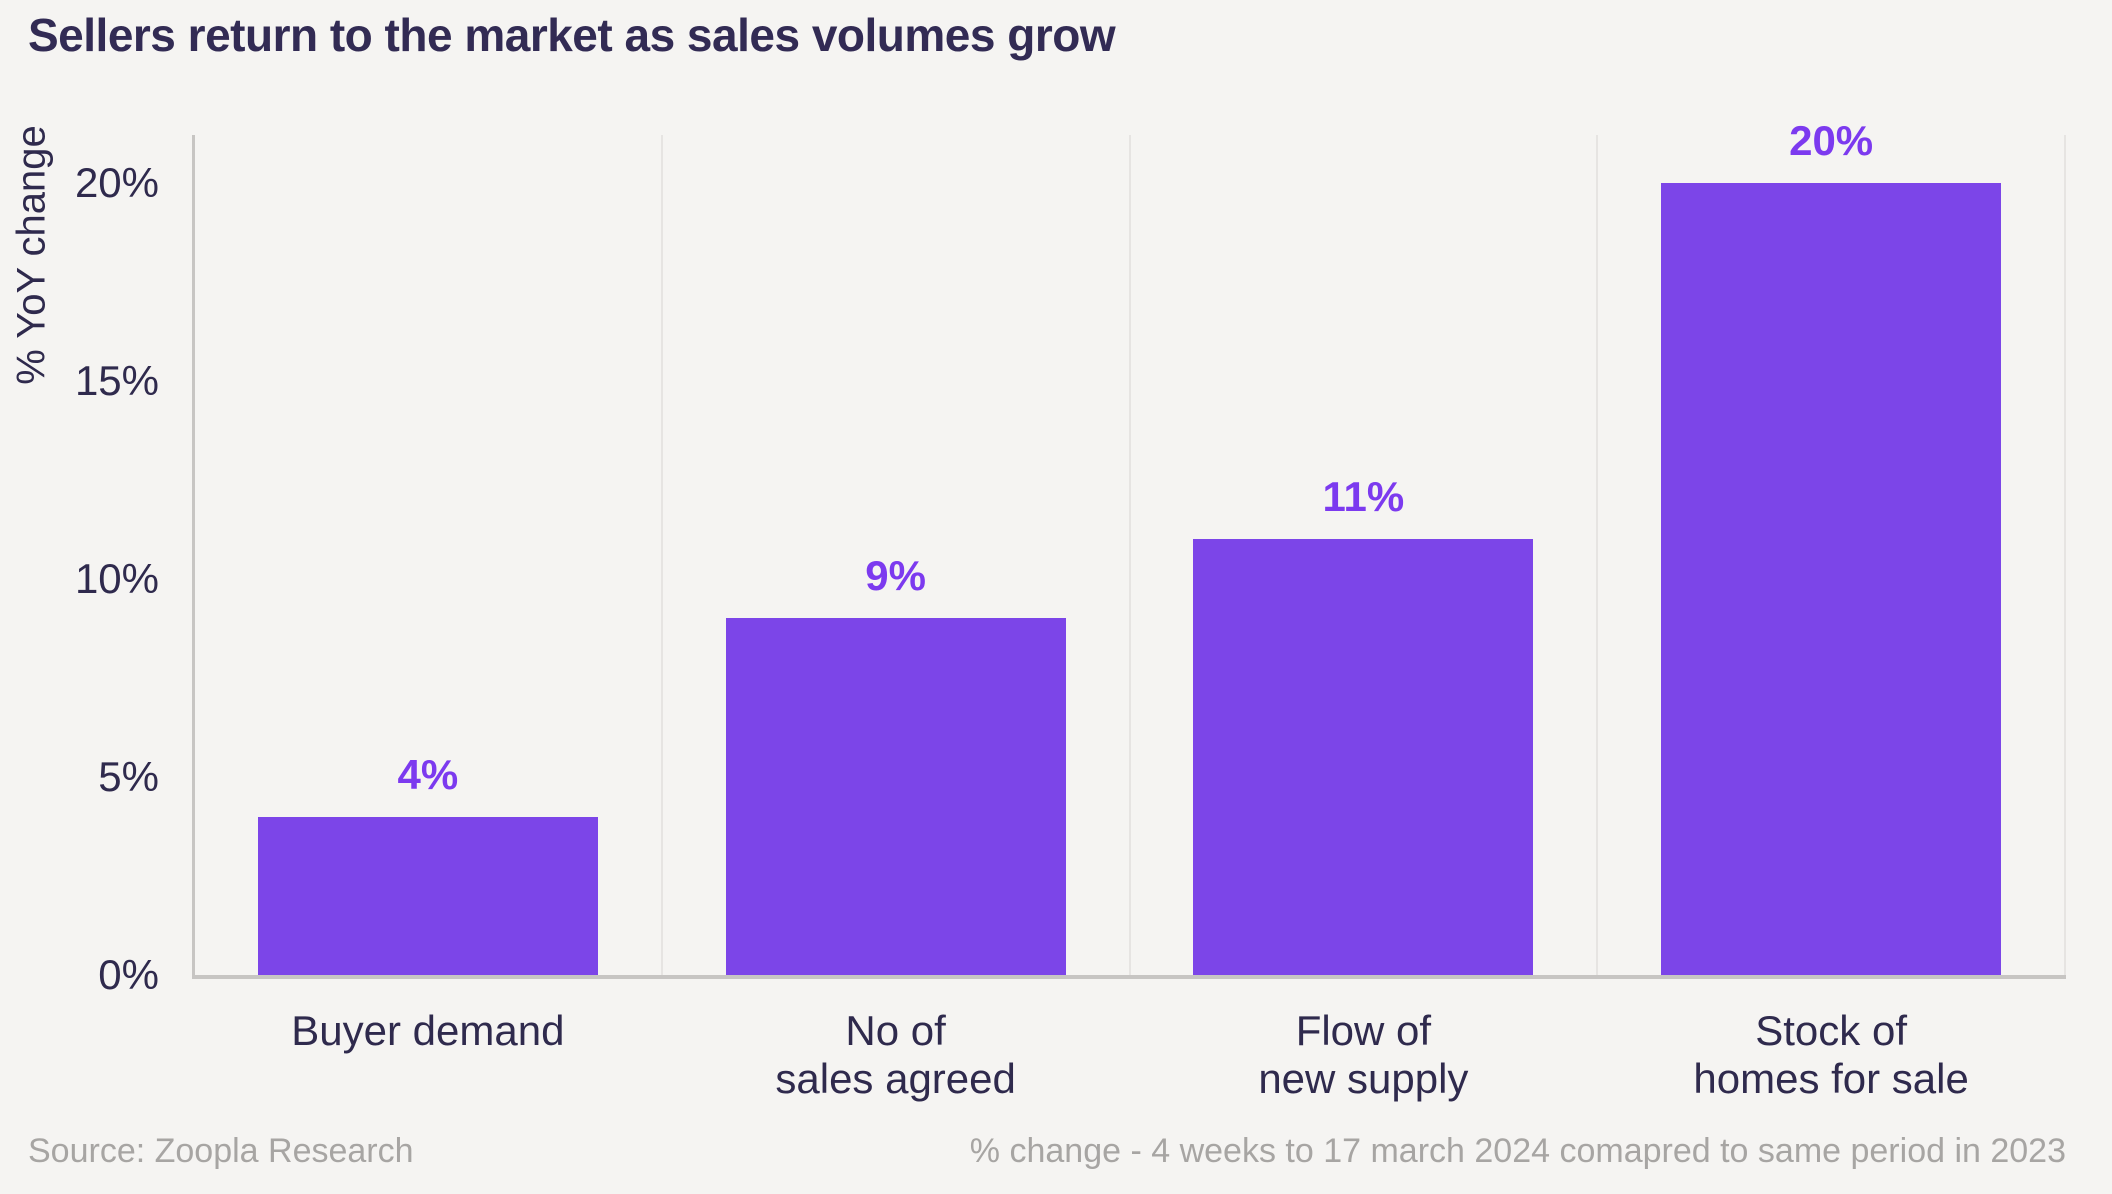  I want to click on x-axis-category-label: Stock of homes for sale, so click(1831, 1054).